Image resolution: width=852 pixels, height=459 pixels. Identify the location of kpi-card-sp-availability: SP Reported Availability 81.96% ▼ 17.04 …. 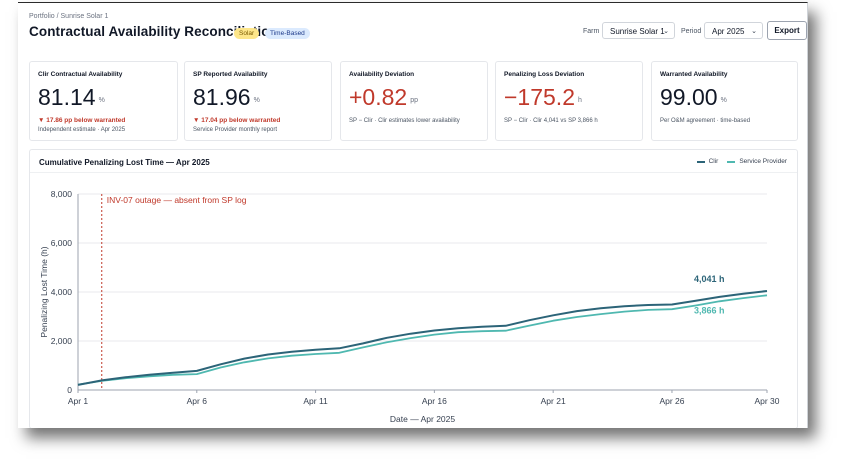
(258, 101).